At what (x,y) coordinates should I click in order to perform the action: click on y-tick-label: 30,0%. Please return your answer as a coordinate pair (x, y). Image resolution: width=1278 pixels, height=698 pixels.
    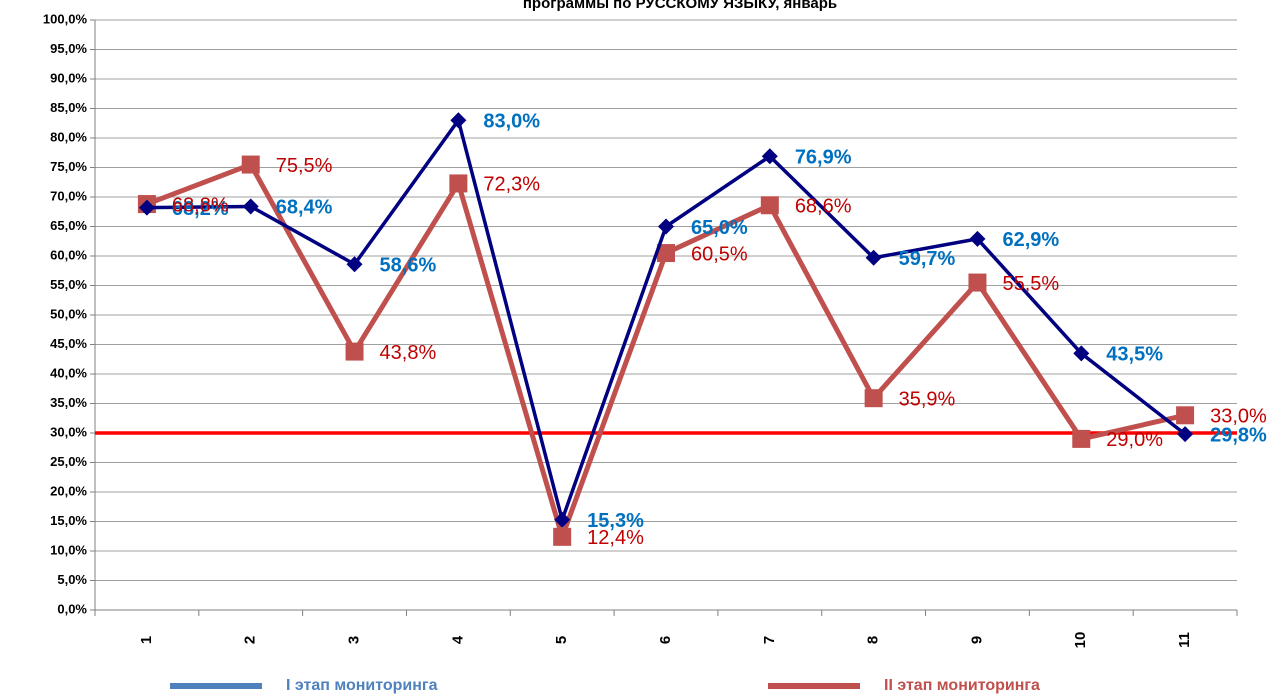
    Looking at the image, I should click on (68, 431).